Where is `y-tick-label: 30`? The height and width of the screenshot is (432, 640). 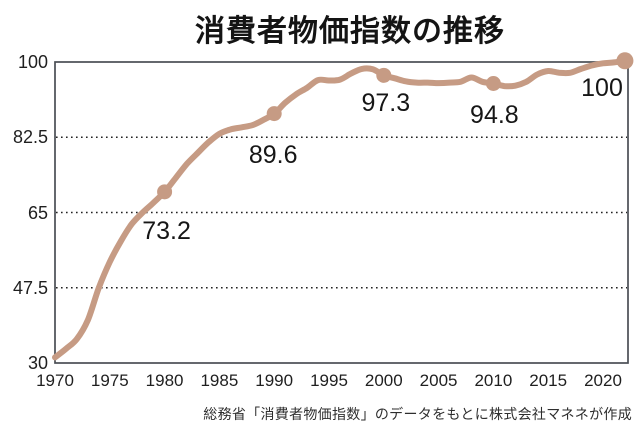
y-tick-label: 30 is located at coordinates (37, 363).